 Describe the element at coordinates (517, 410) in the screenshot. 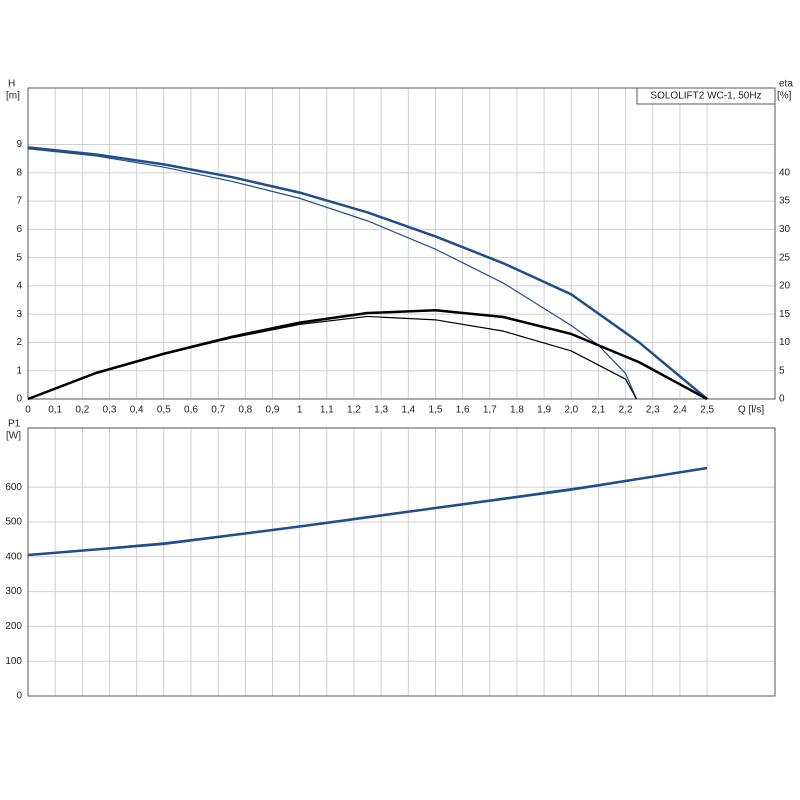

I see `x-tick-label: 1,8` at that location.